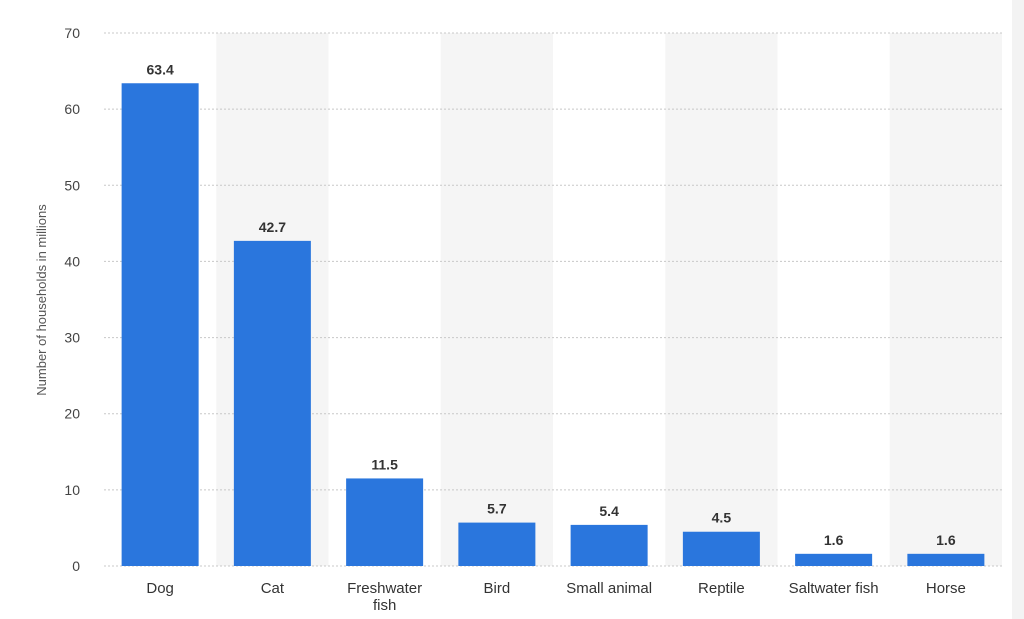  Describe the element at coordinates (722, 518) in the screenshot. I see `bar-value-label: 4.5` at that location.